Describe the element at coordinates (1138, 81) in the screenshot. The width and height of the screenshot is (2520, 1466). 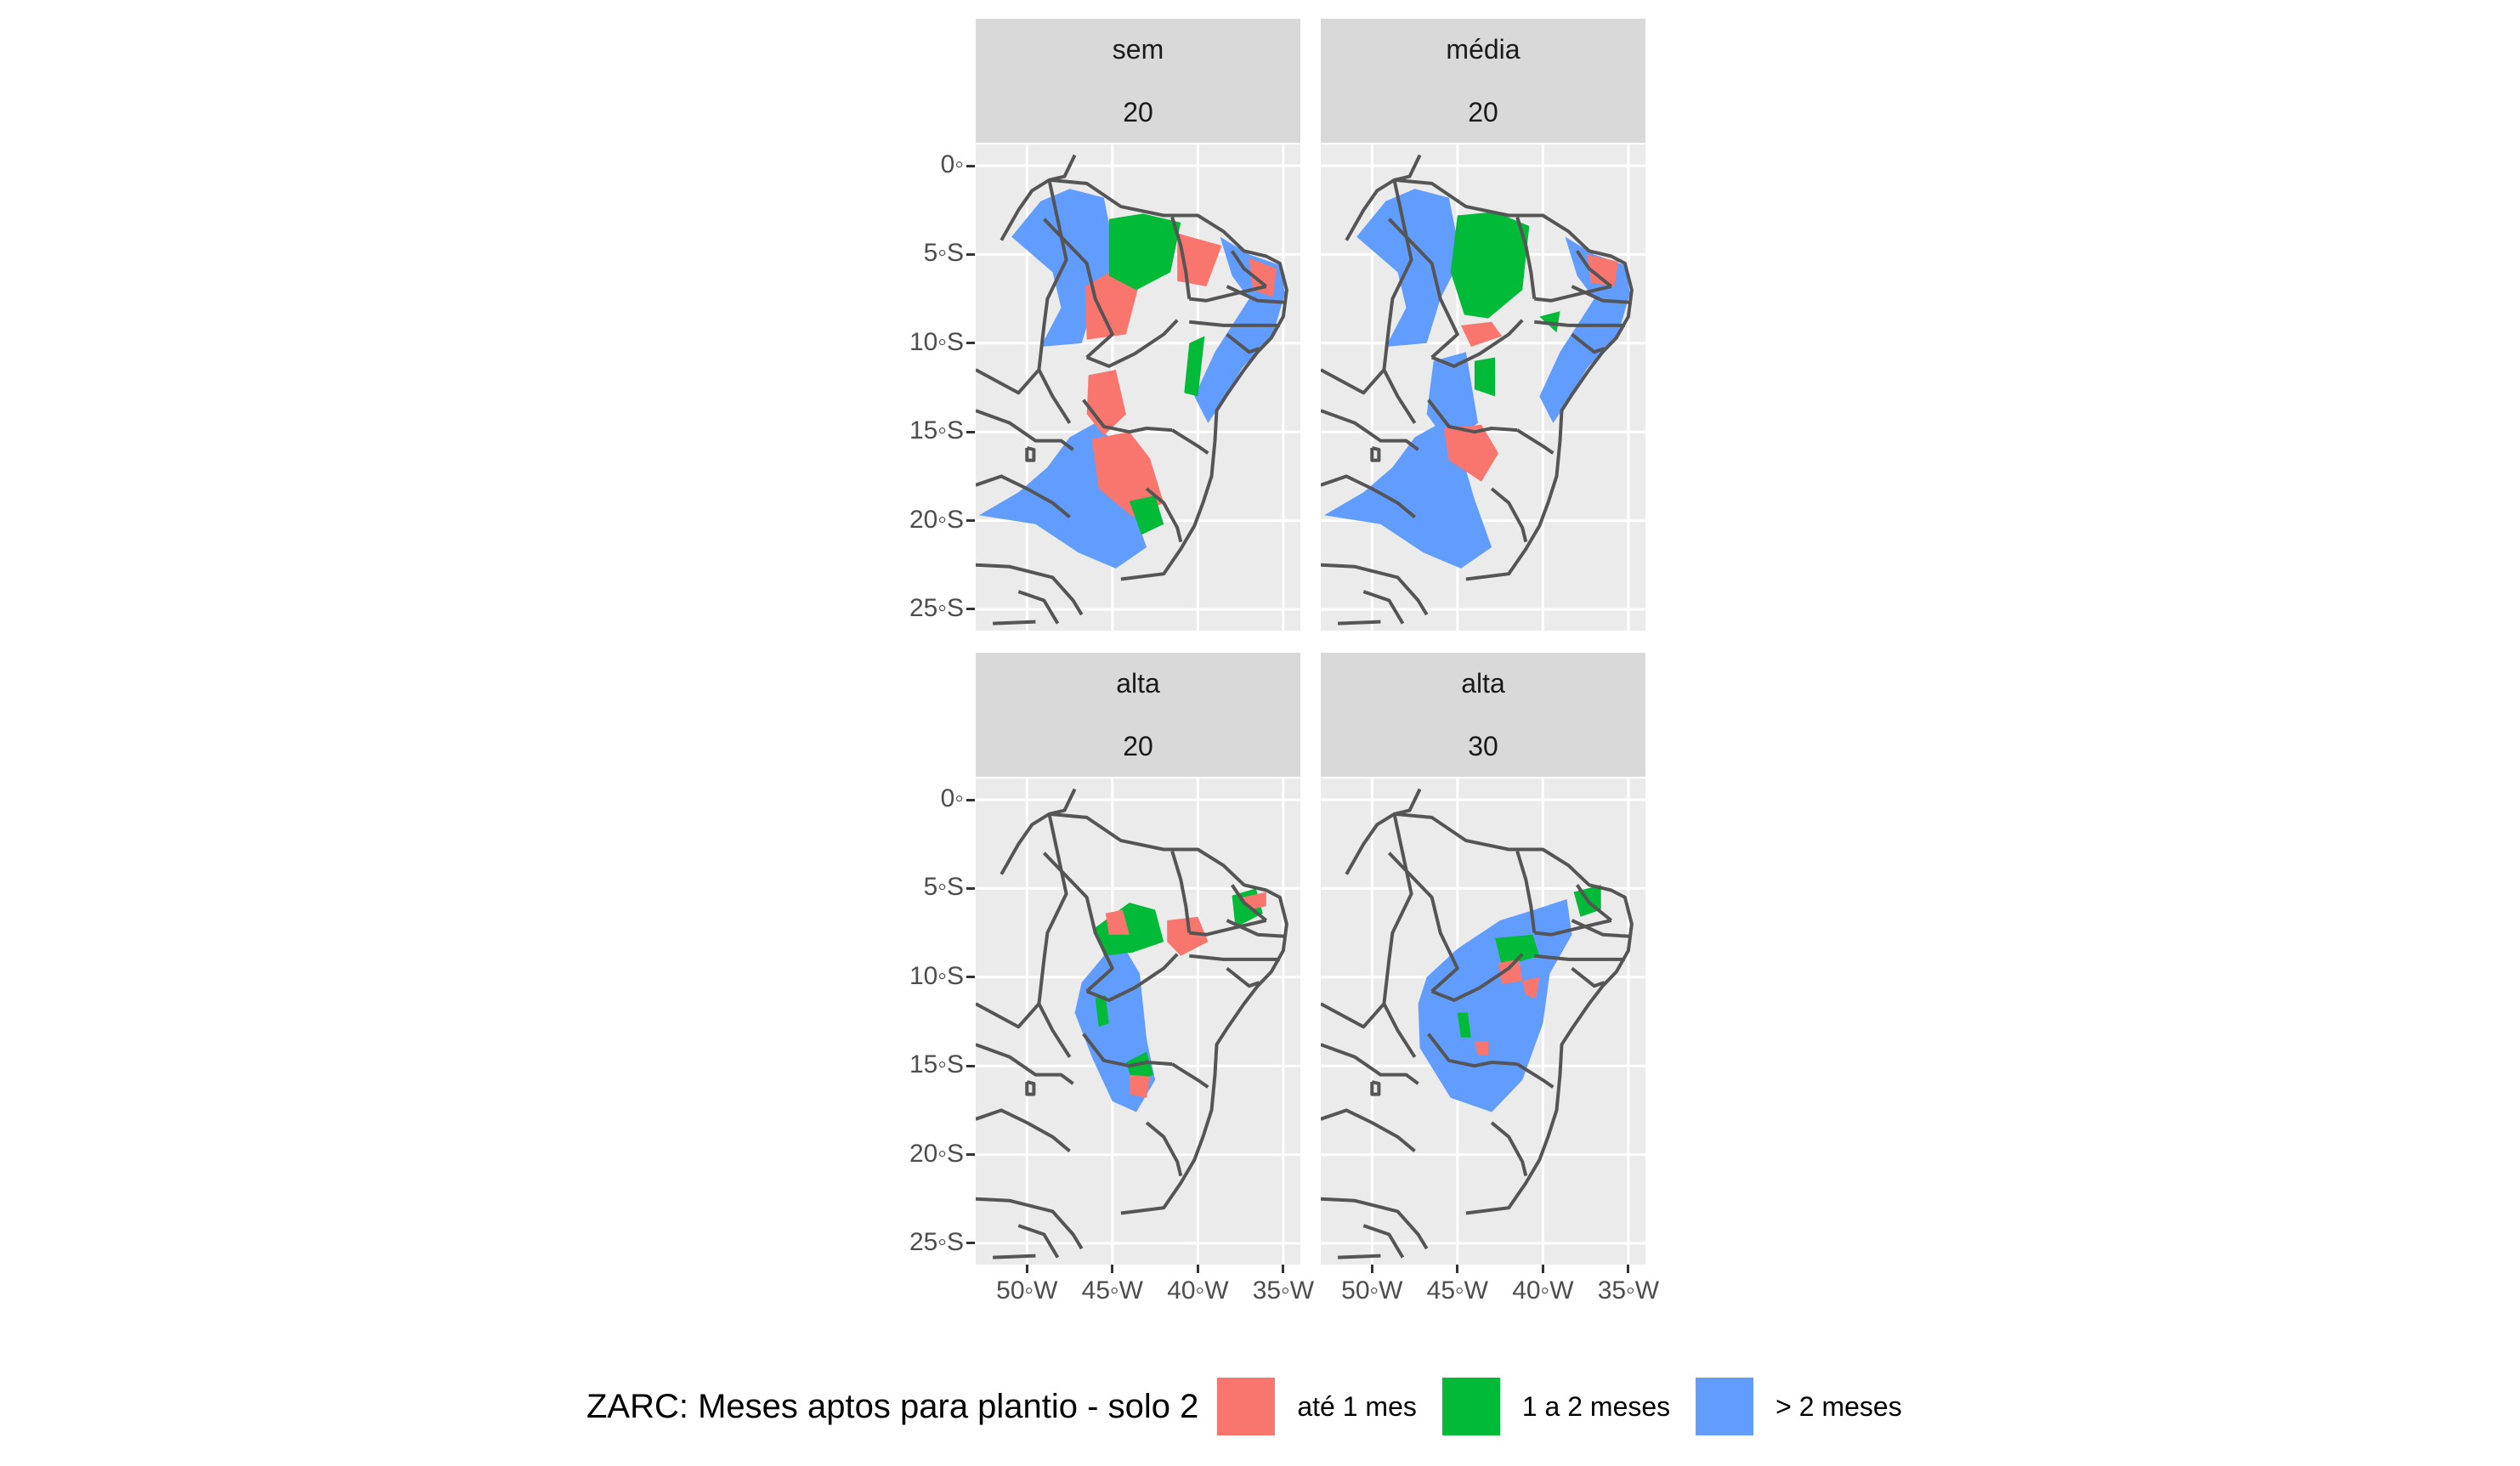
I see `facet-strip-1: sem 20` at that location.